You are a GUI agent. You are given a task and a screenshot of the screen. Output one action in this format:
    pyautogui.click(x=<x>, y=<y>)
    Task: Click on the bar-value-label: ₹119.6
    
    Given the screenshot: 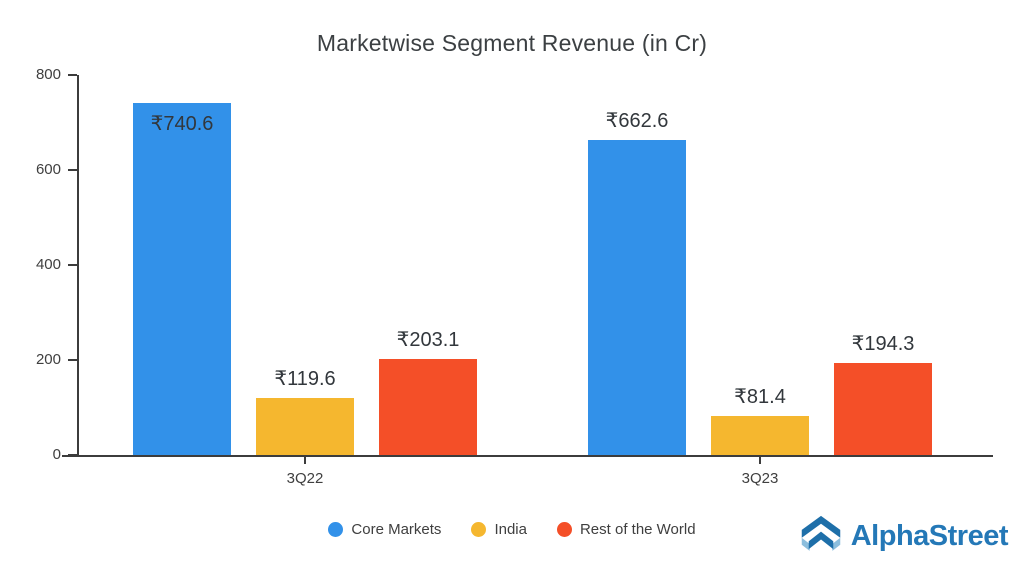 What is the action you would take?
    pyautogui.click(x=305, y=379)
    